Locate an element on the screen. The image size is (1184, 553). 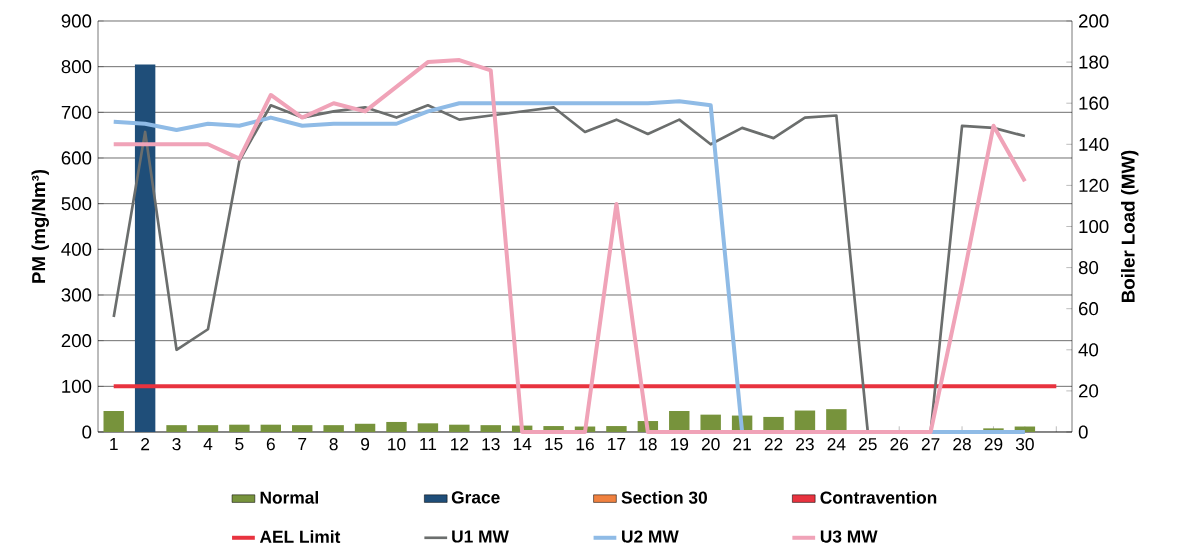
y2-tick-label: 100 is located at coordinates (1094, 226).